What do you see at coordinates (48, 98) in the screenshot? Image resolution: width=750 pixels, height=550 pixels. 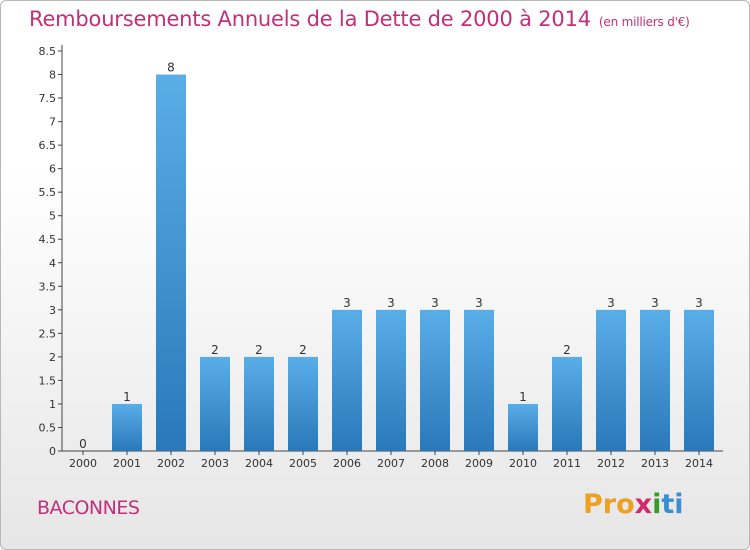 I see `y-tick-label: 7.5` at bounding box center [48, 98].